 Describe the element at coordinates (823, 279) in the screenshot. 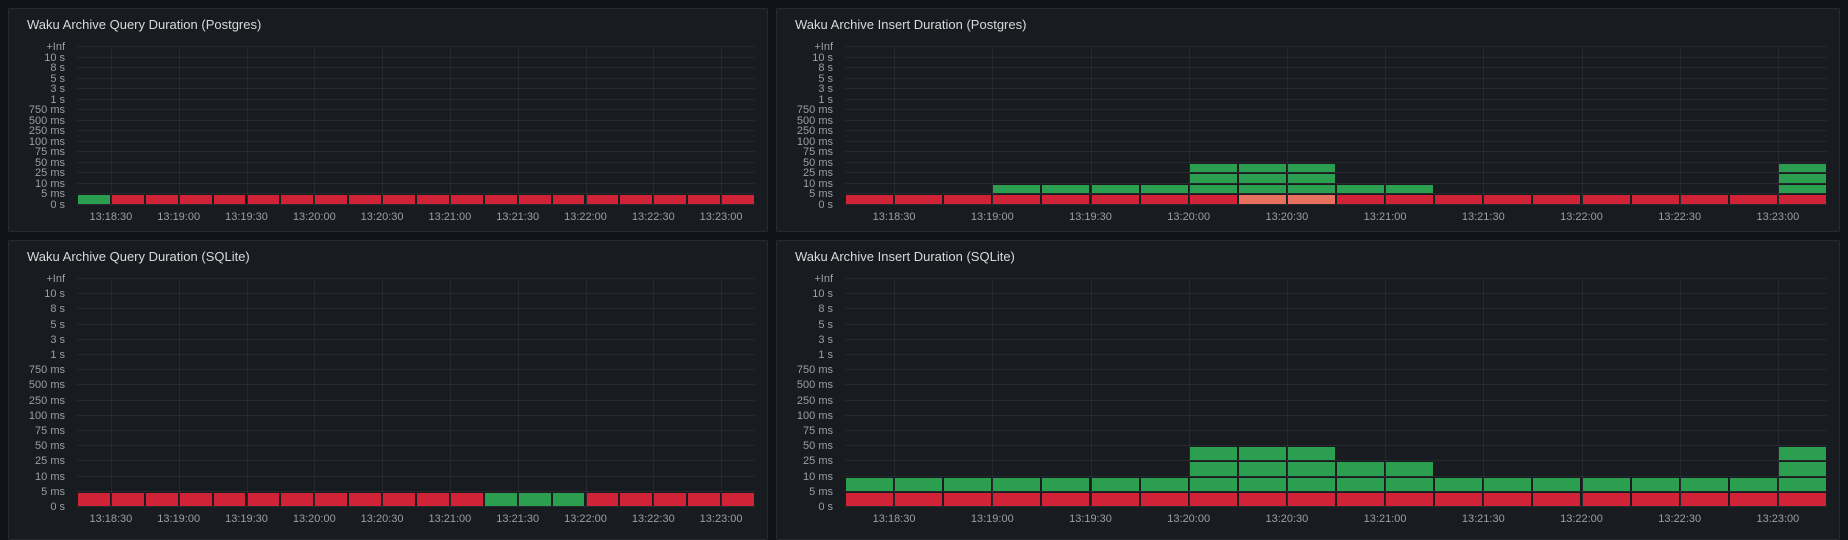

I see `y-tick-label: +Inf` at that location.